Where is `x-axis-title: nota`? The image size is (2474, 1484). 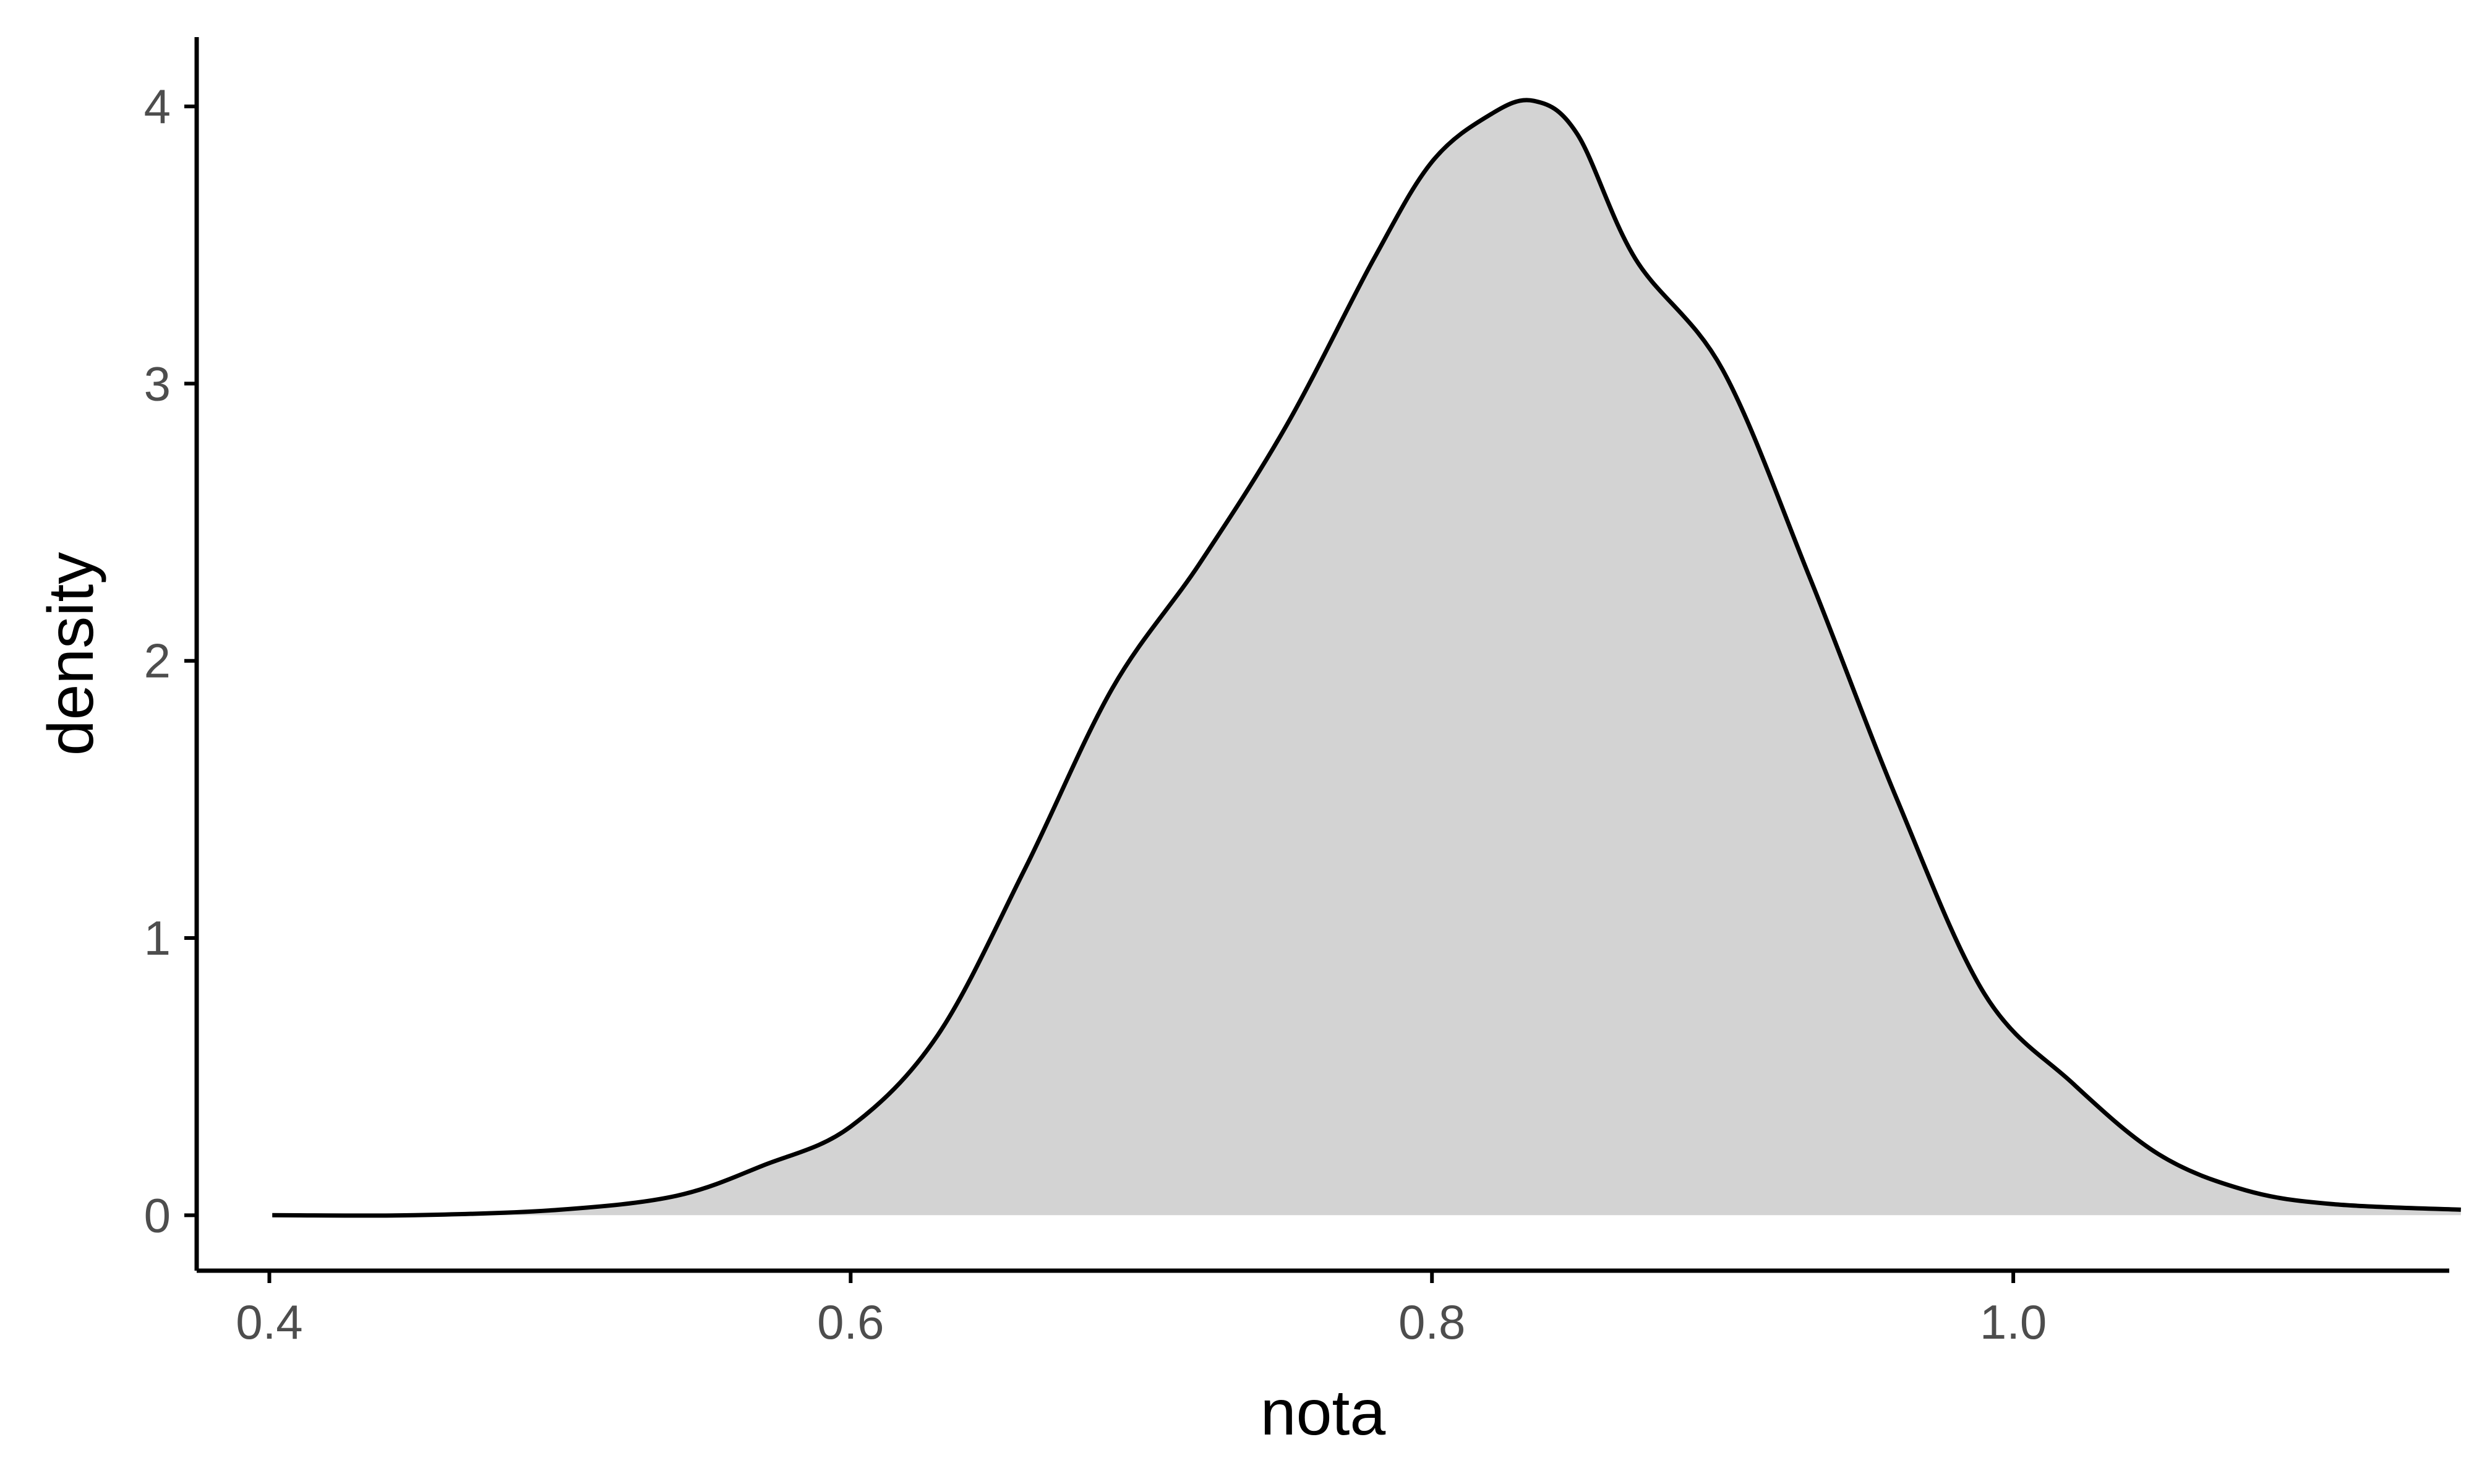
x-axis-title: nota is located at coordinates (1324, 1413).